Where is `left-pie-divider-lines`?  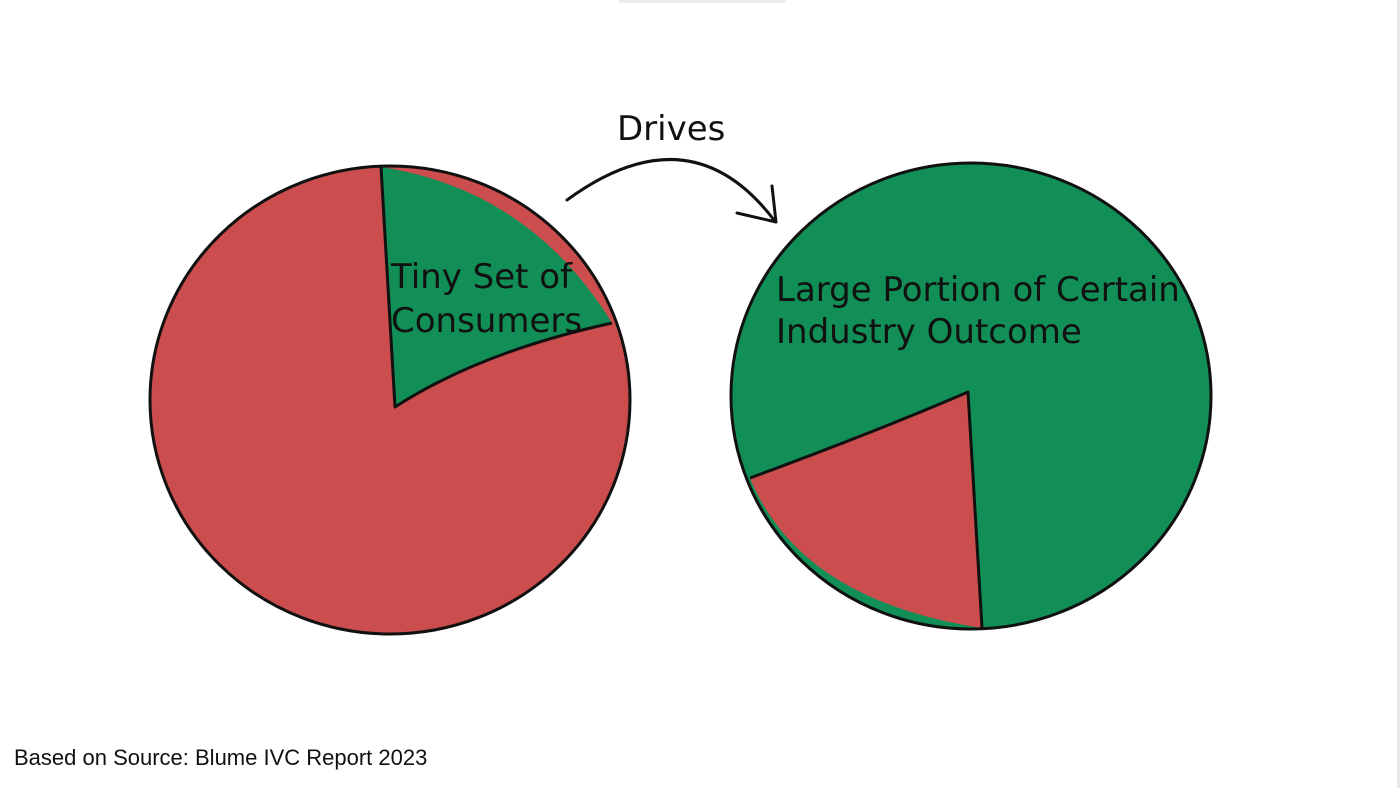 left-pie-divider-lines is located at coordinates (496, 287).